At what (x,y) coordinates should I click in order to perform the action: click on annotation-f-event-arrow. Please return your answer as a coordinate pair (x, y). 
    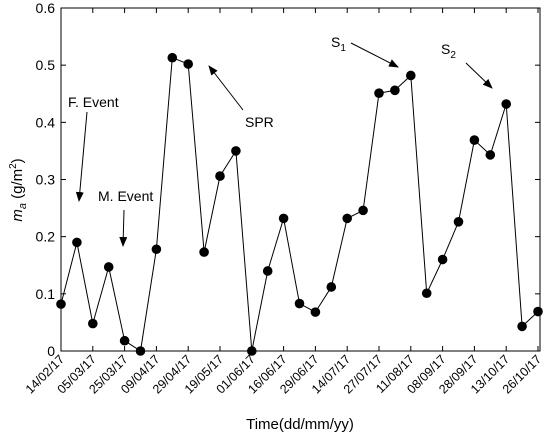
    Looking at the image, I should click on (81, 156).